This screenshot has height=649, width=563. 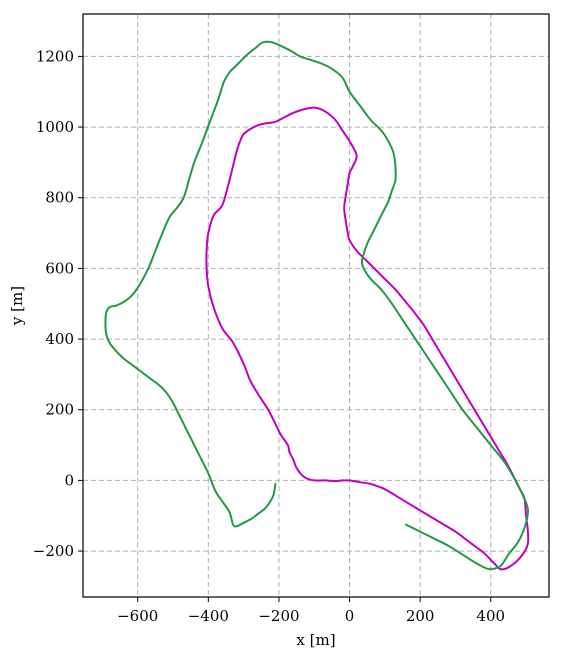 I want to click on y-axis-label: y [m], so click(x=17, y=306).